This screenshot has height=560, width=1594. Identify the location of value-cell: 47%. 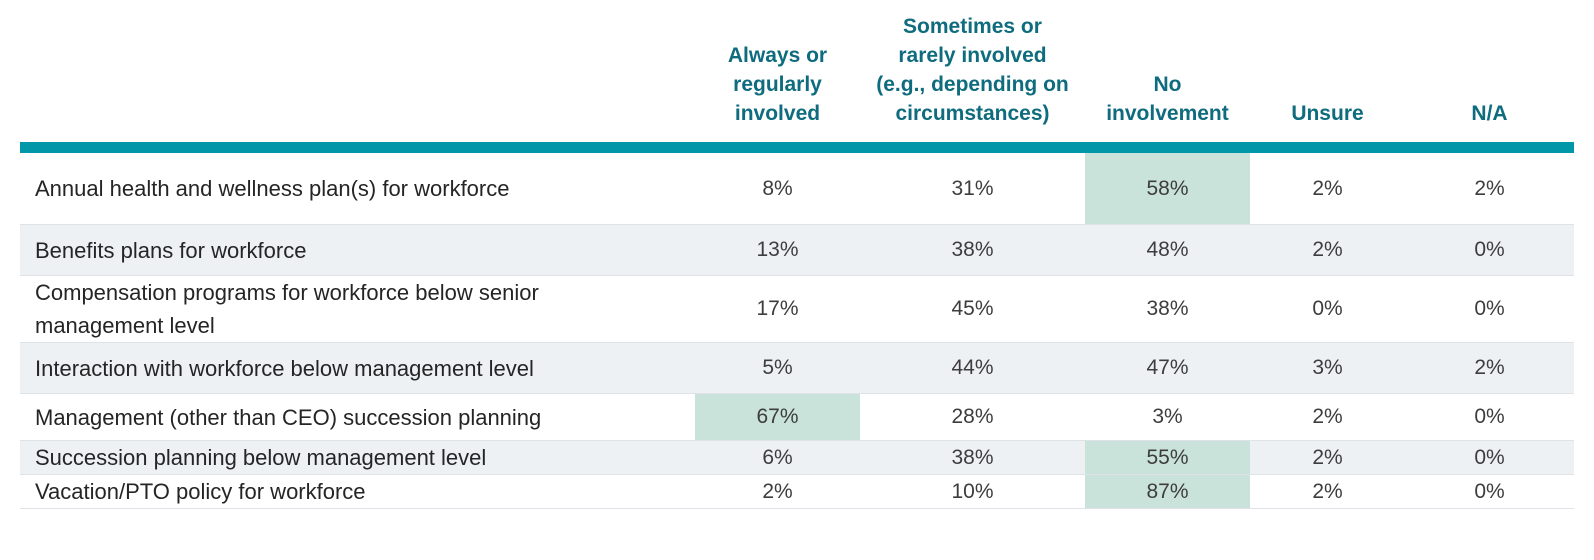
(1167, 367).